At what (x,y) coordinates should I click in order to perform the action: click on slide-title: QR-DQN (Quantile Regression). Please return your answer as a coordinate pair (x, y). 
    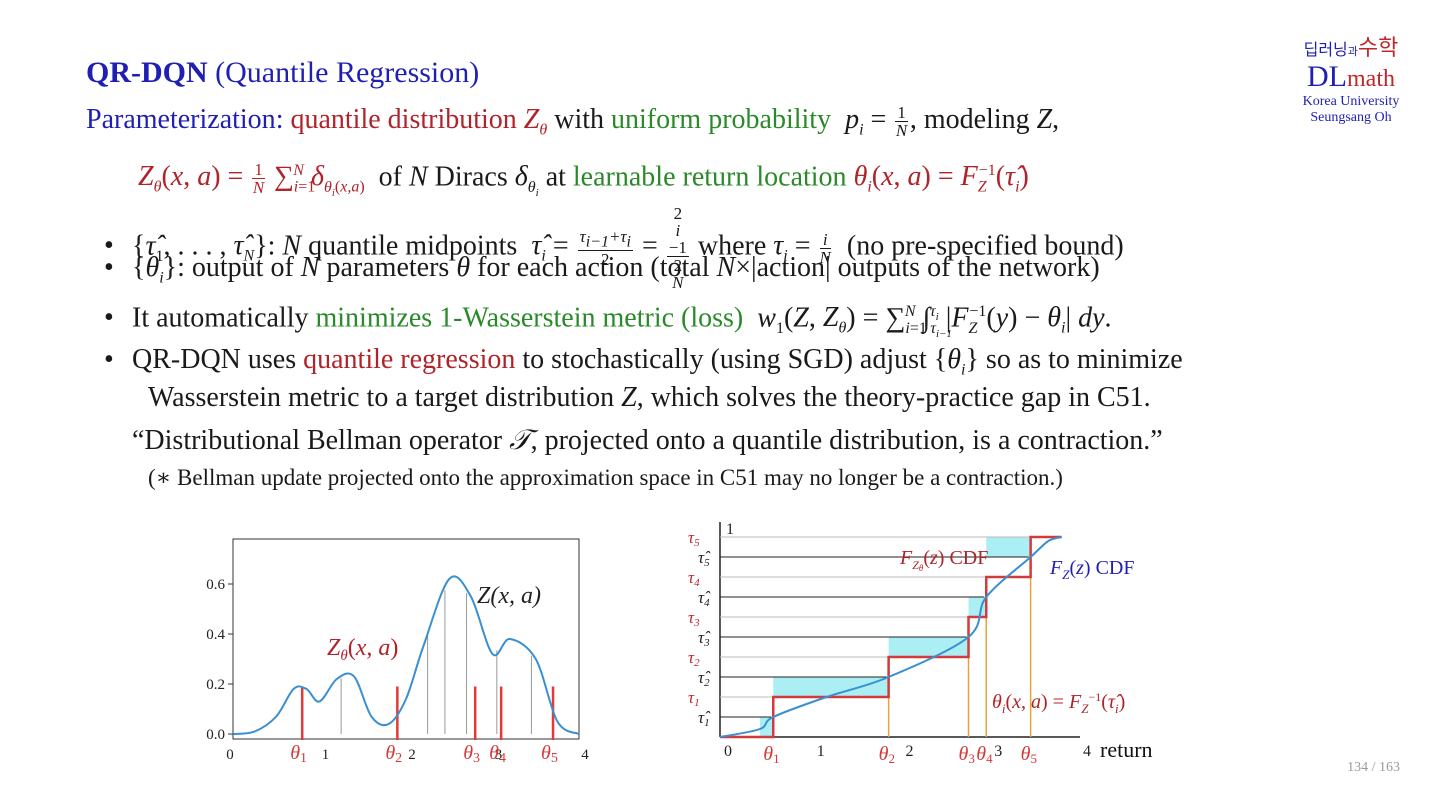
    Looking at the image, I should click on (282, 73).